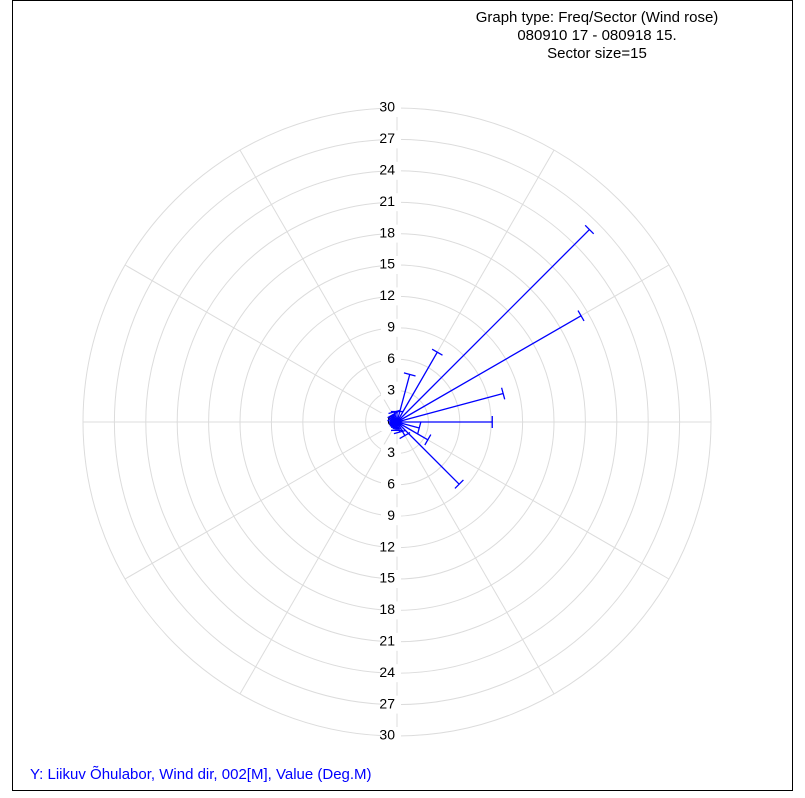 This screenshot has height=798, width=805. What do you see at coordinates (596, 35) in the screenshot?
I see `chart-subtitle: 080910 17 - 080918 15.` at bounding box center [596, 35].